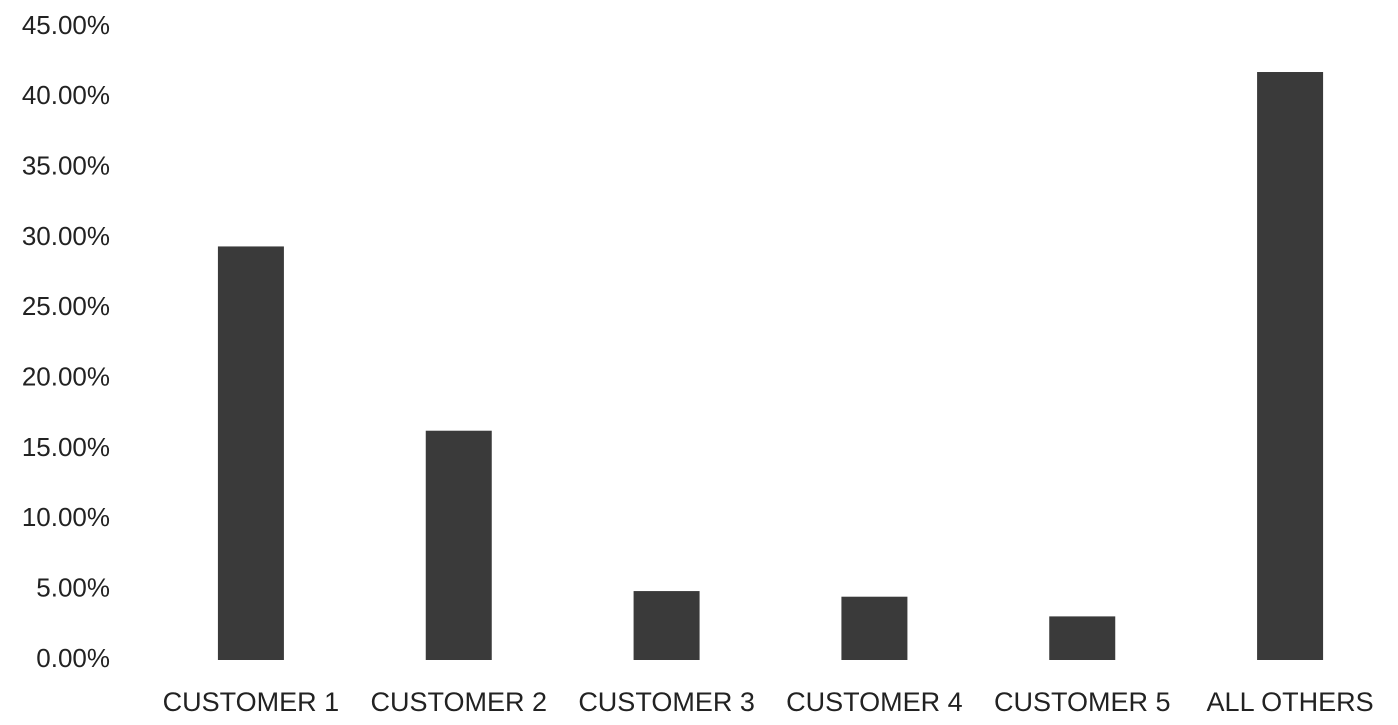 This screenshot has height=725, width=1398. I want to click on y-tick-label: 5.00%, so click(73, 588).